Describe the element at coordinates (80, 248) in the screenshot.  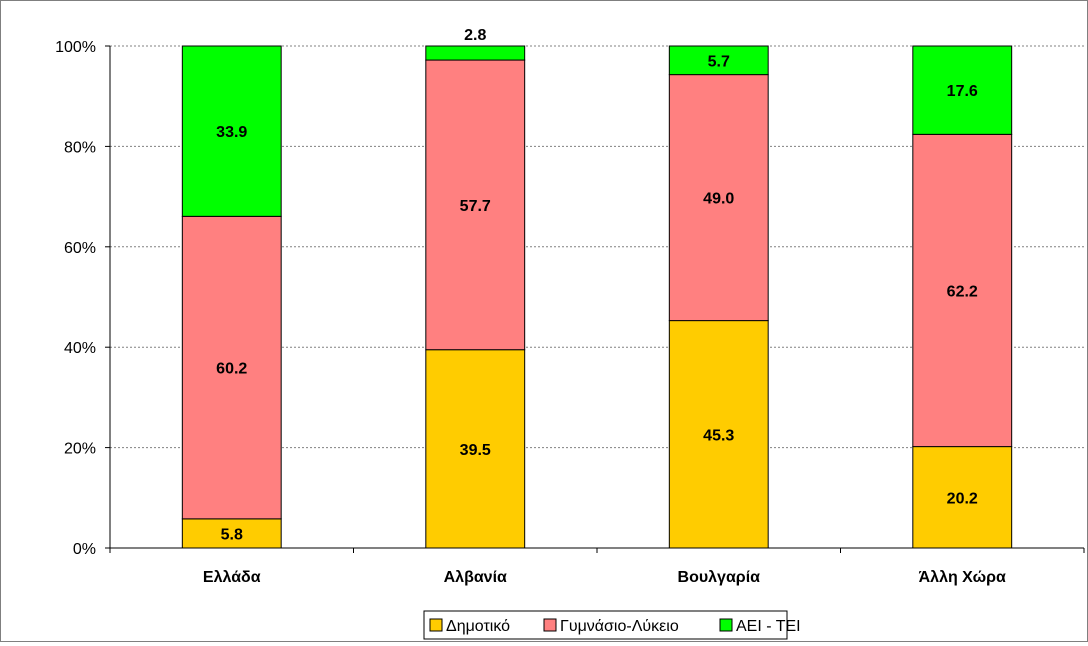
I see `y-tick-label: 60%` at that location.